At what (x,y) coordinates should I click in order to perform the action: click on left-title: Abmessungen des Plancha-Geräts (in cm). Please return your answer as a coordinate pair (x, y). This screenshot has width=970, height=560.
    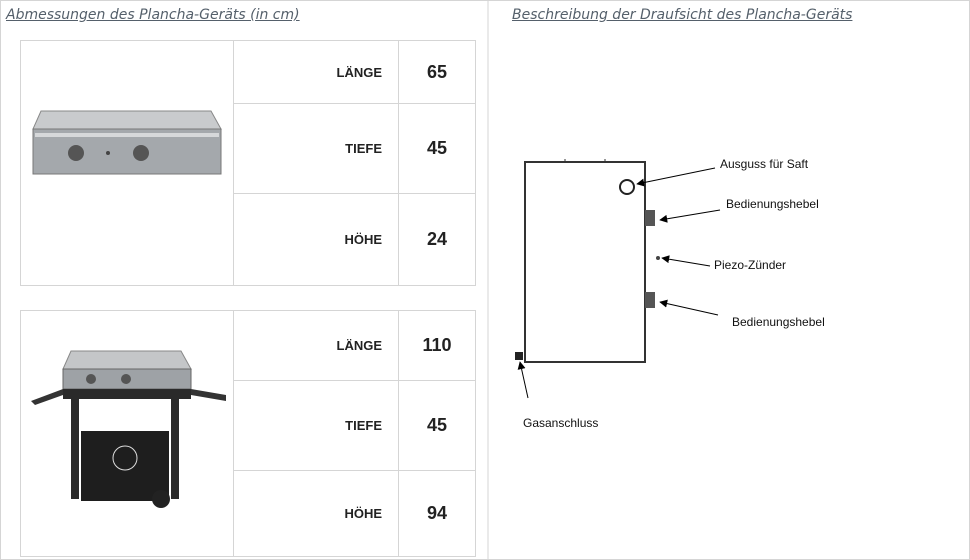
    Looking at the image, I should click on (153, 15).